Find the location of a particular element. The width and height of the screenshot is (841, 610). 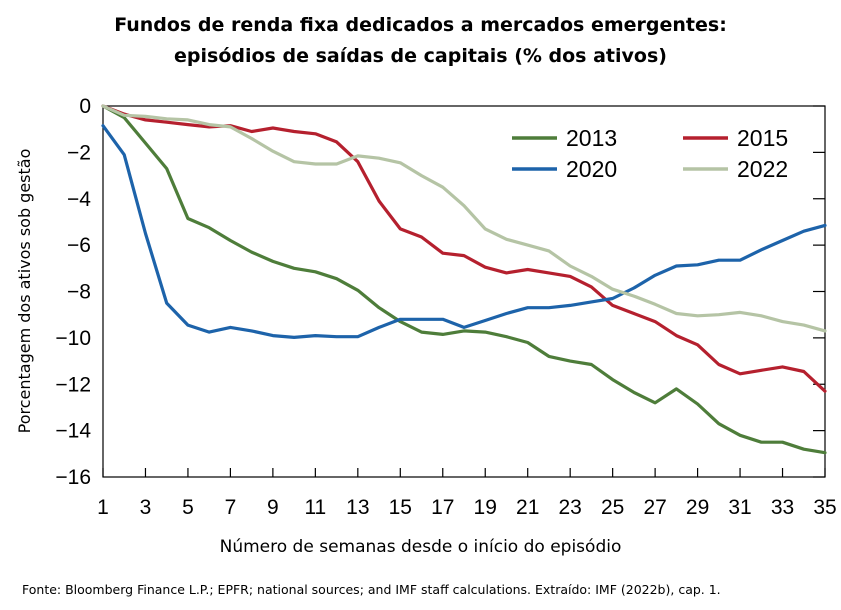

x-tick-label: 19 is located at coordinates (485, 507).